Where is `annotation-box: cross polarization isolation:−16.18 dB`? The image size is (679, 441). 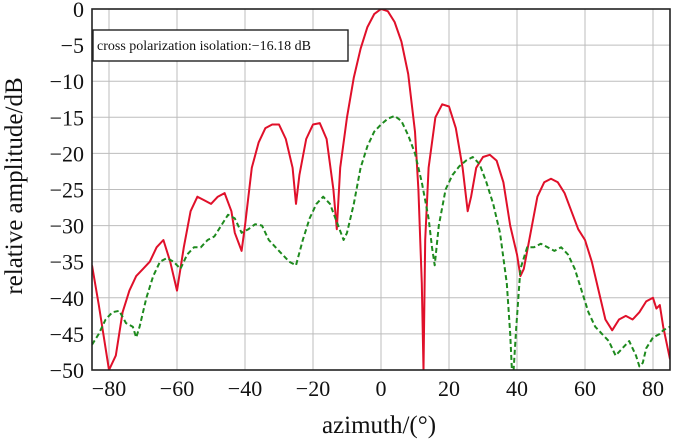 annotation-box: cross polarization isolation:−16.18 dB is located at coordinates (220, 45).